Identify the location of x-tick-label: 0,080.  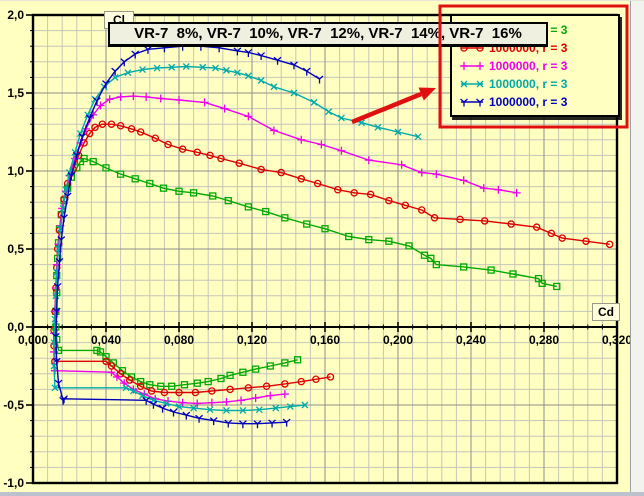
(179, 340).